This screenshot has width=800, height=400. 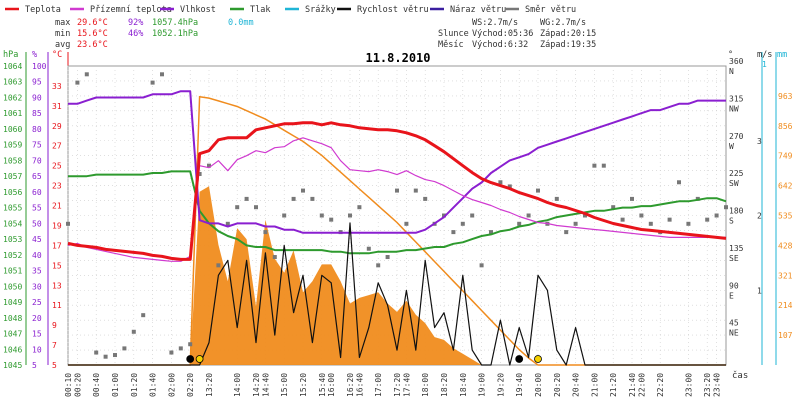 What do you see at coordinates (175, 34) in the screenshot?
I see `stats-min-press: 1052.1hPa` at bounding box center [175, 34].